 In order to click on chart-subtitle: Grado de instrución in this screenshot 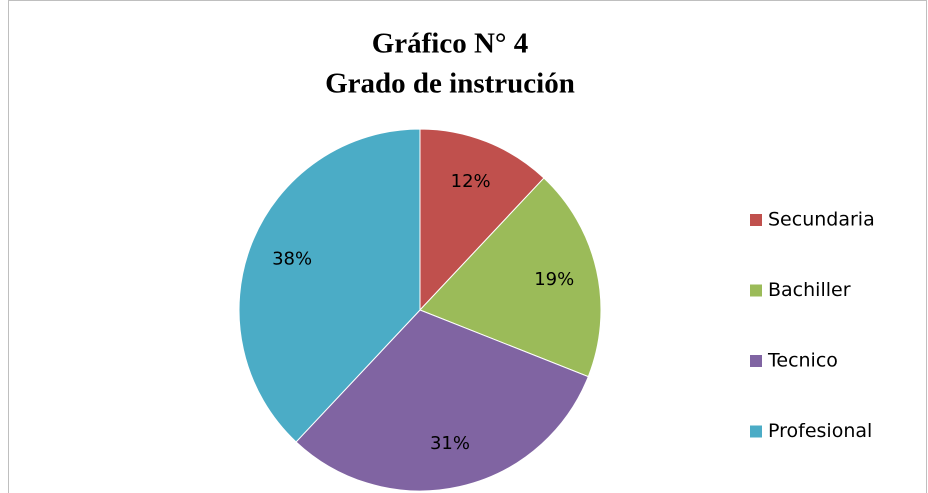, I will do `click(450, 84)`.